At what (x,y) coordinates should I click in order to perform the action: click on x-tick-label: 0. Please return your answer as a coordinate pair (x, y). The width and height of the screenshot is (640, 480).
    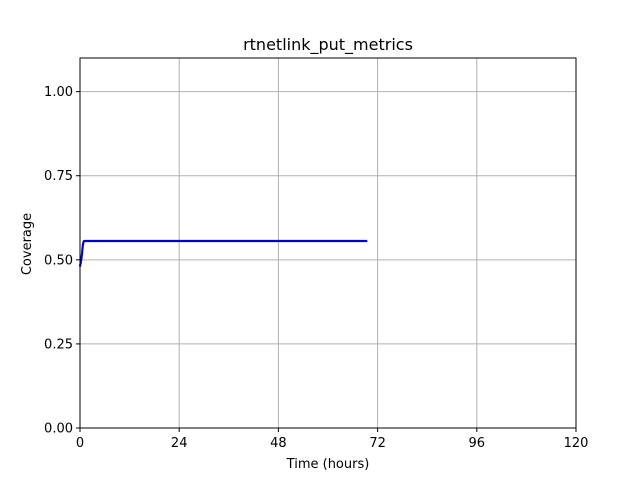
    Looking at the image, I should click on (80, 443).